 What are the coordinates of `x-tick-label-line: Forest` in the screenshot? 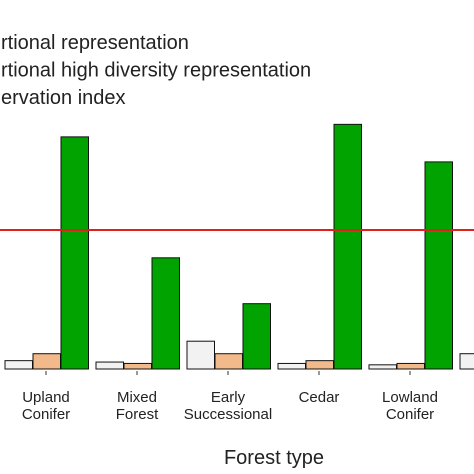 It's located at (137, 414).